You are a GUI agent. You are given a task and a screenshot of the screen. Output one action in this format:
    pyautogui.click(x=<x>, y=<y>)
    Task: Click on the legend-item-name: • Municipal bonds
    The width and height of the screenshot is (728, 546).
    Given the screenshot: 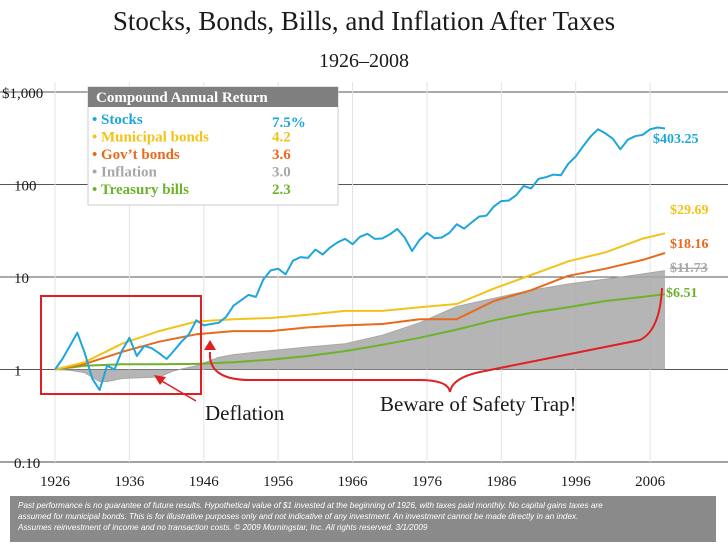 What is the action you would take?
    pyautogui.click(x=150, y=138)
    